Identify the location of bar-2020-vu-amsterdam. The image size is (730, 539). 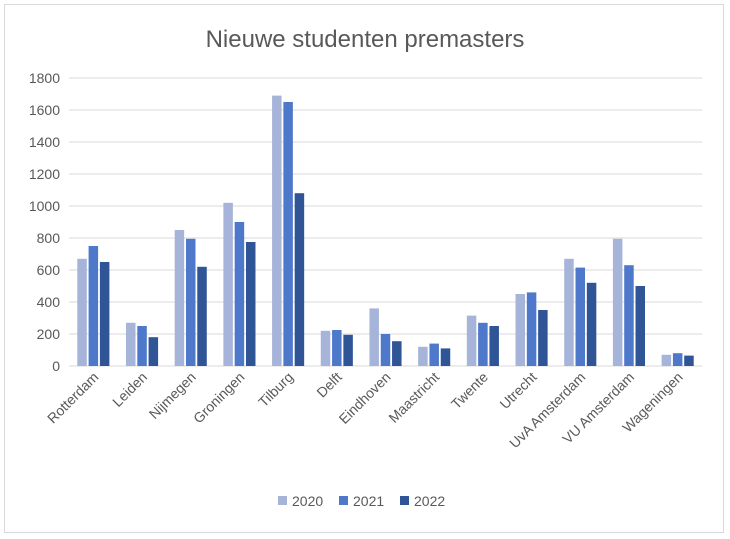
(617, 302).